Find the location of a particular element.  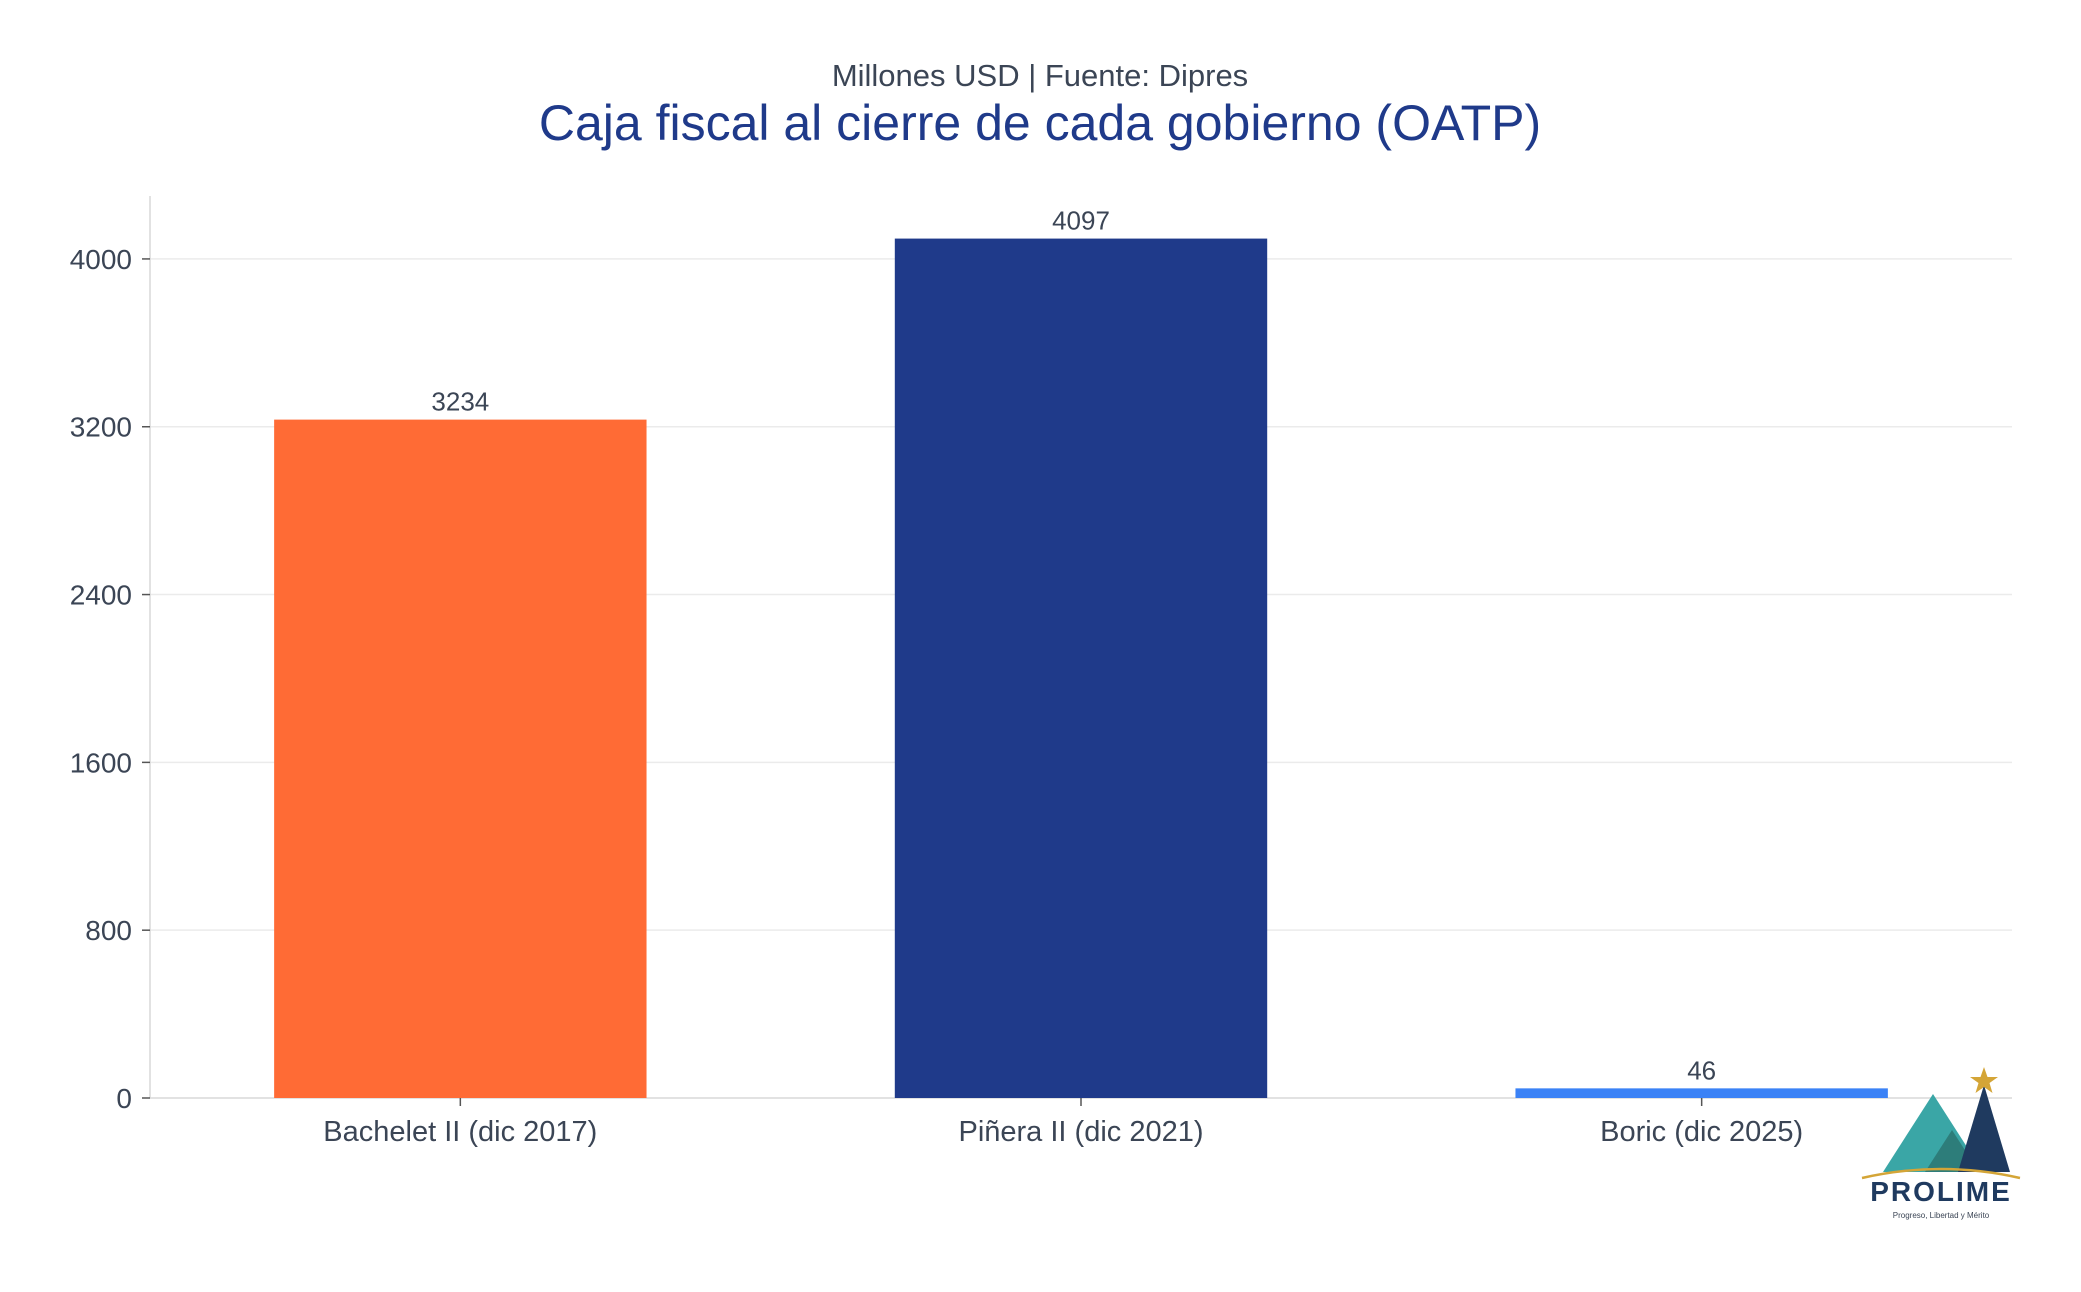

y-tick-label: 800 is located at coordinates (108, 930).